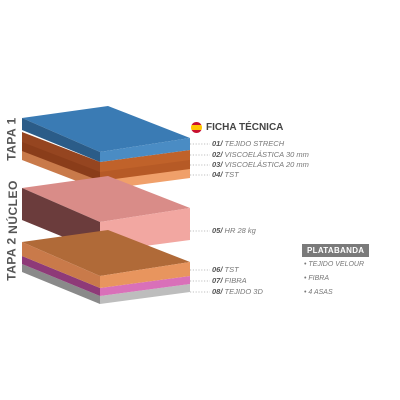 This screenshot has width=400, height=400. Describe the element at coordinates (237, 291) in the screenshot. I see `layer-label-08: 08/ TEJIDO 3D` at that location.